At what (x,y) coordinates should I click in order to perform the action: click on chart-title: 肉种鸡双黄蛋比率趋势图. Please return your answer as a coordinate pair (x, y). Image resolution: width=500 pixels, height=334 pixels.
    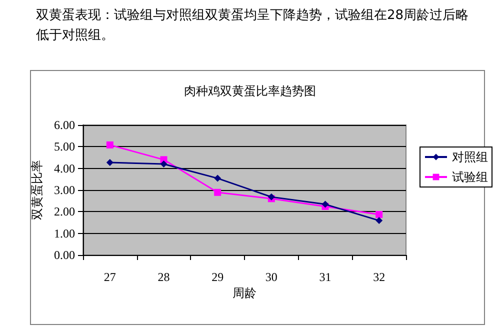
    Looking at the image, I should click on (250, 91).